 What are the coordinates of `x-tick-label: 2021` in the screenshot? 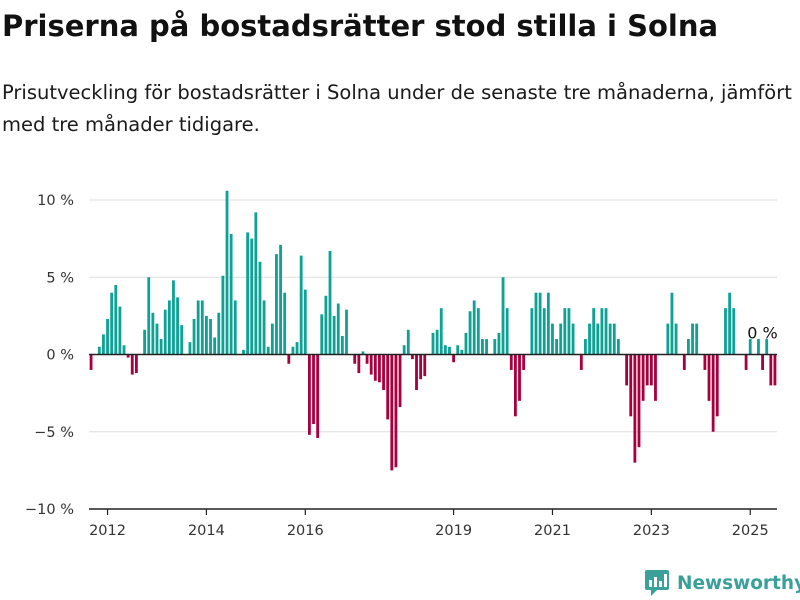 It's located at (552, 531).